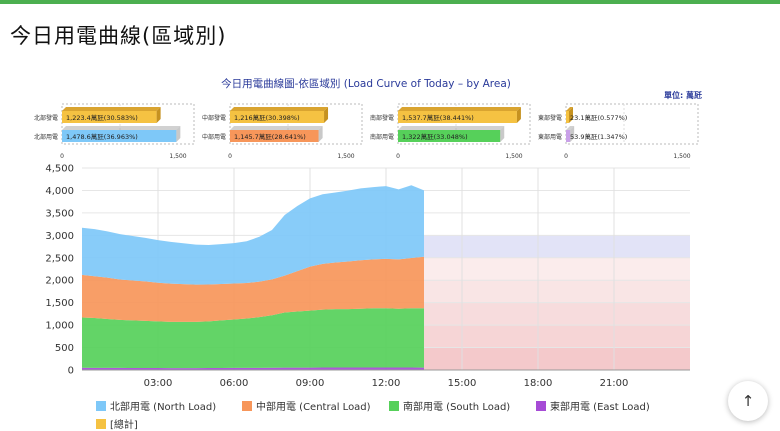 The height and width of the screenshot is (431, 780). What do you see at coordinates (267, 117) in the screenshot?
I see `mini-gen-value: 1,216萬瓩(30.398%)` at bounding box center [267, 117].